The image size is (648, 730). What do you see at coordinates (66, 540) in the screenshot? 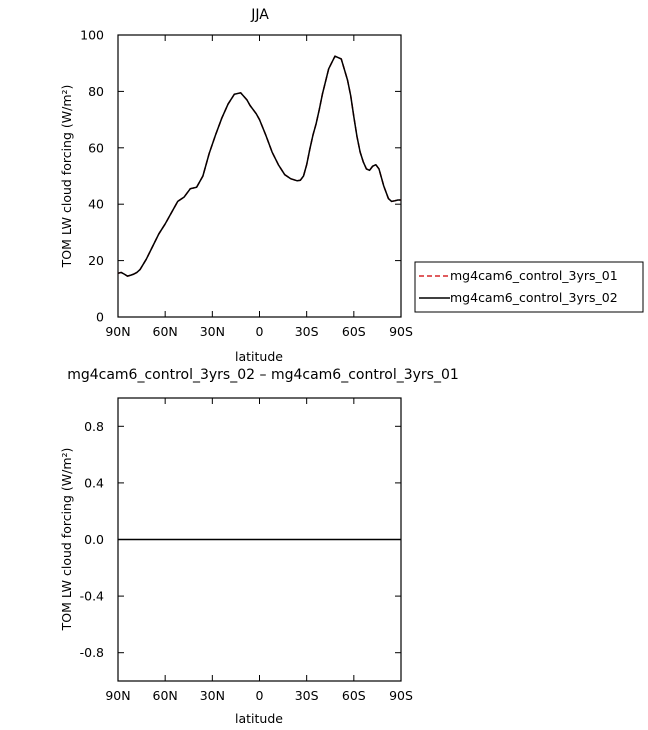
I see `bottom-y-axis-label: TOM LW cloud forcing (W/m²)` at bounding box center [66, 540].